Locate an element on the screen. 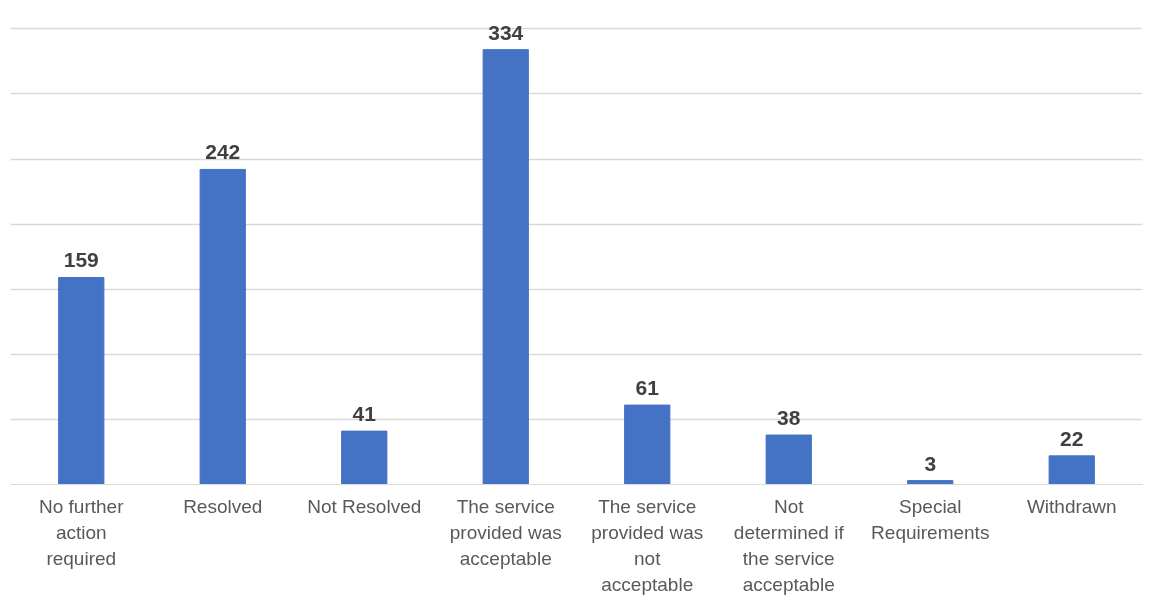 The image size is (1152, 598). data-label: 61 is located at coordinates (647, 388).